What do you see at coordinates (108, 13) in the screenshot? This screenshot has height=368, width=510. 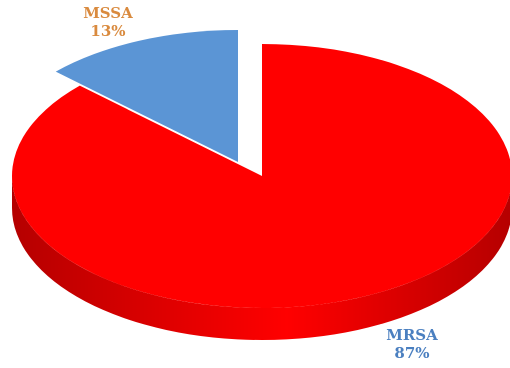 I see `slice-mssa-label: MSSA` at bounding box center [108, 13].